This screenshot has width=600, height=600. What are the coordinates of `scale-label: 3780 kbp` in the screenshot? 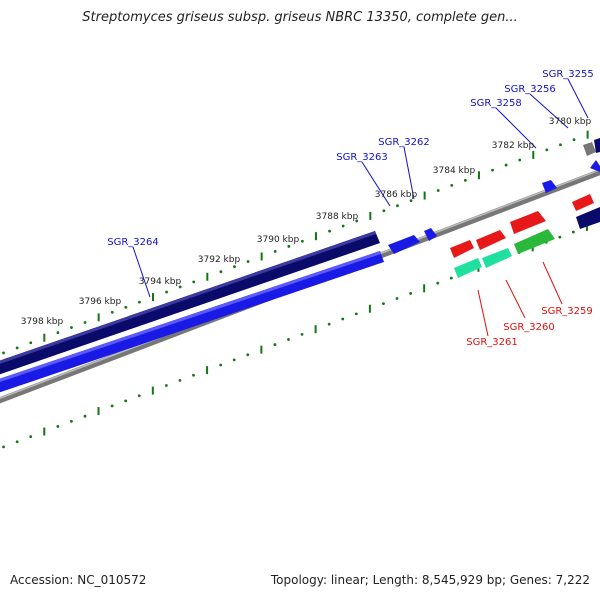 It's located at (570, 122).